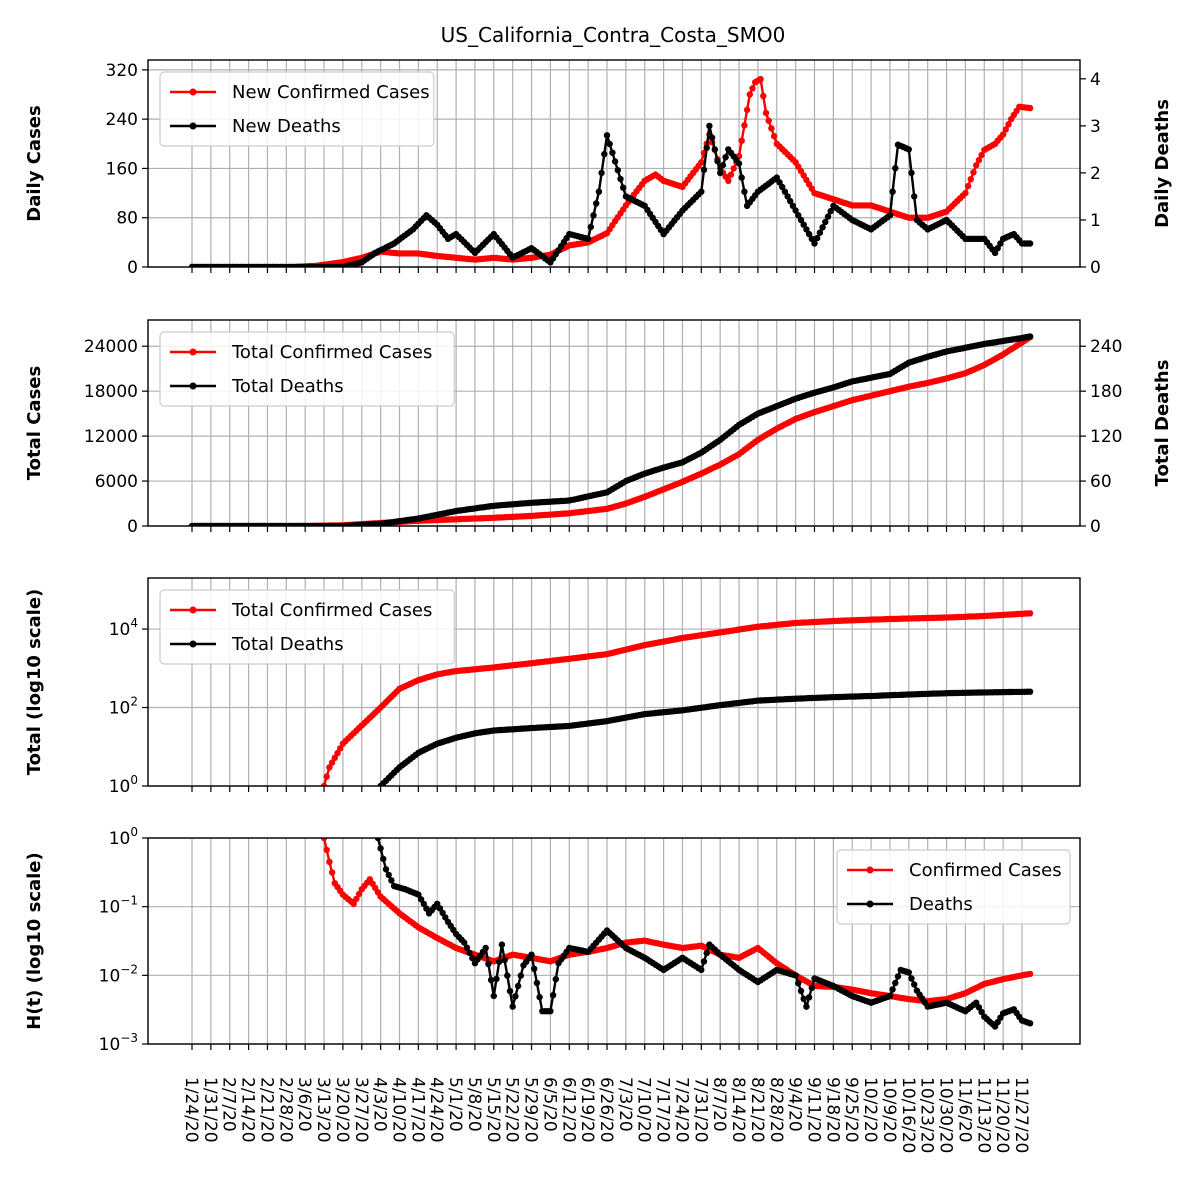  What do you see at coordinates (287, 386) in the screenshot?
I see `legend-label: Total Deaths` at bounding box center [287, 386].